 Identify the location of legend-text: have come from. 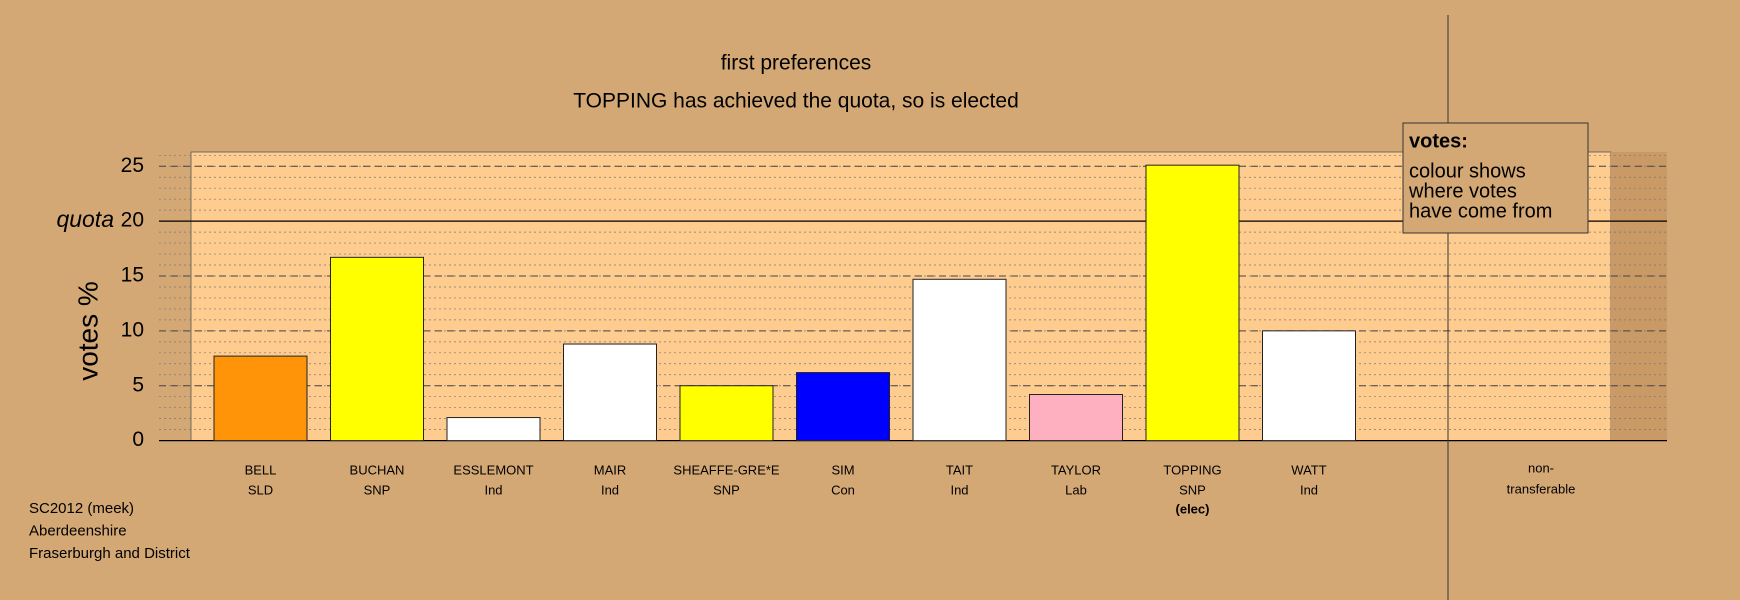
(1480, 211).